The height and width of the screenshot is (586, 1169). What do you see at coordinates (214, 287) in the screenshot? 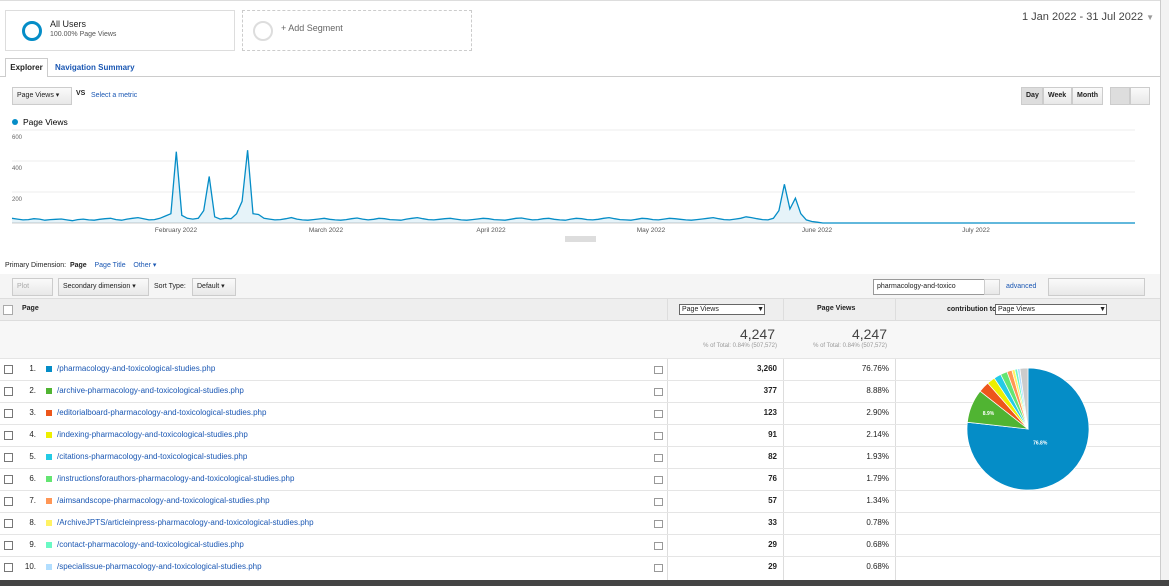
I see `sort-select: Default ▾` at bounding box center [214, 287].